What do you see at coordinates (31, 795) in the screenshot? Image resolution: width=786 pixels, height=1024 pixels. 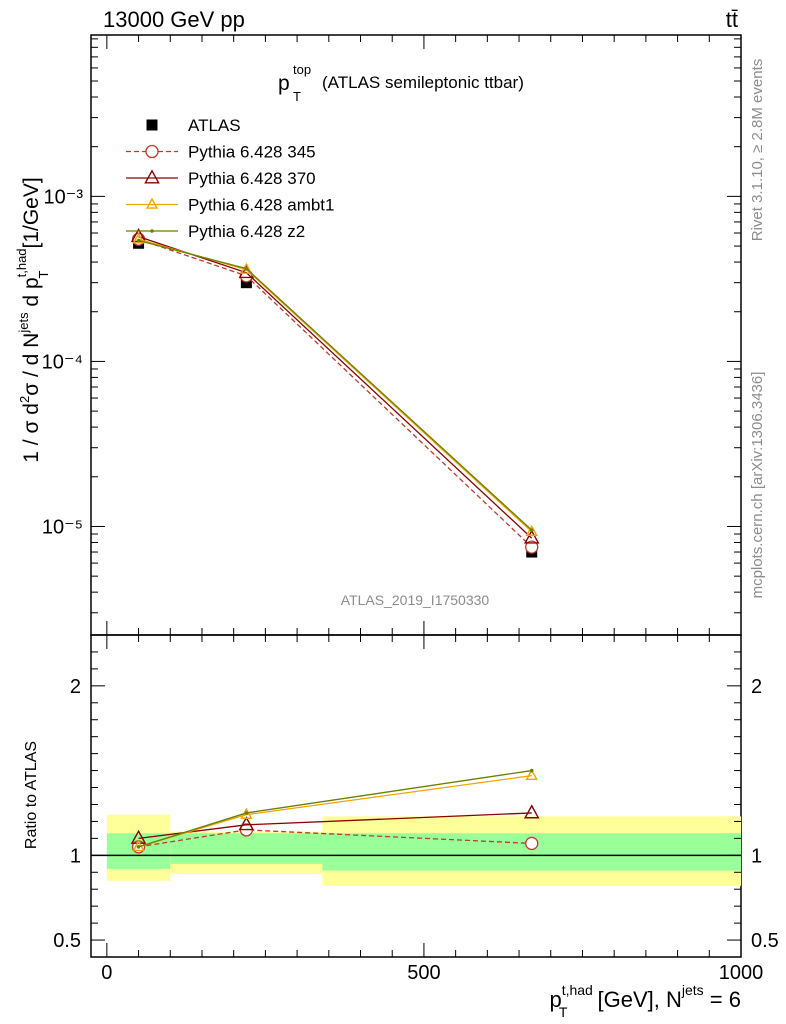 I see `ratio-ylabel: Ratio to ATLAS` at bounding box center [31, 795].